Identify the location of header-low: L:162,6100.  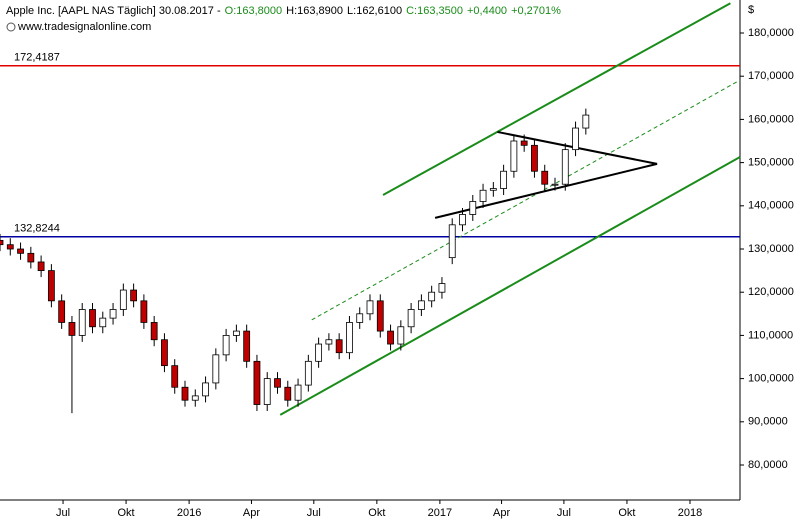
(374, 11).